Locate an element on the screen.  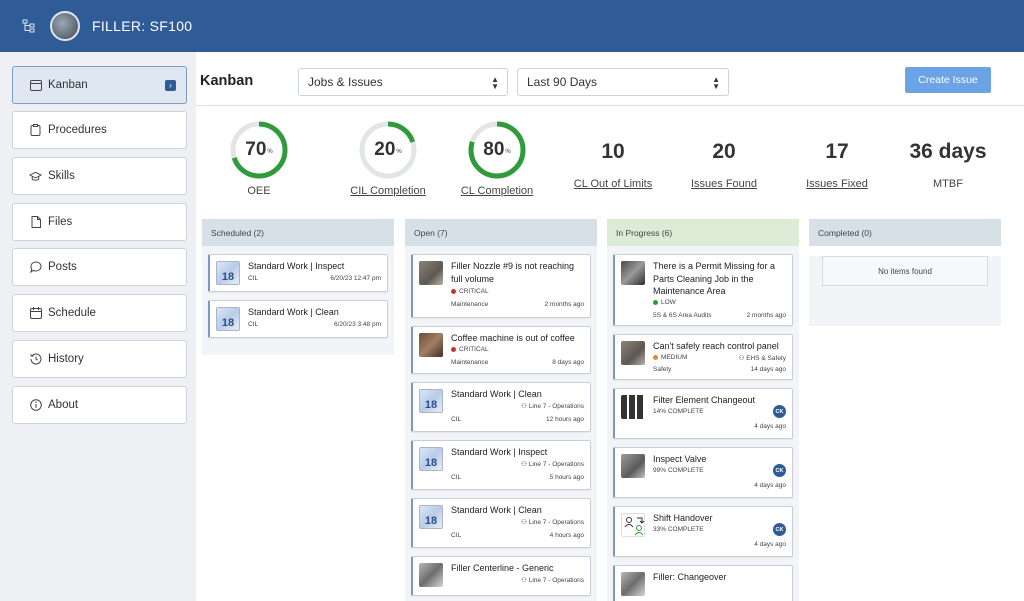
info-icon is located at coordinates (35, 405).